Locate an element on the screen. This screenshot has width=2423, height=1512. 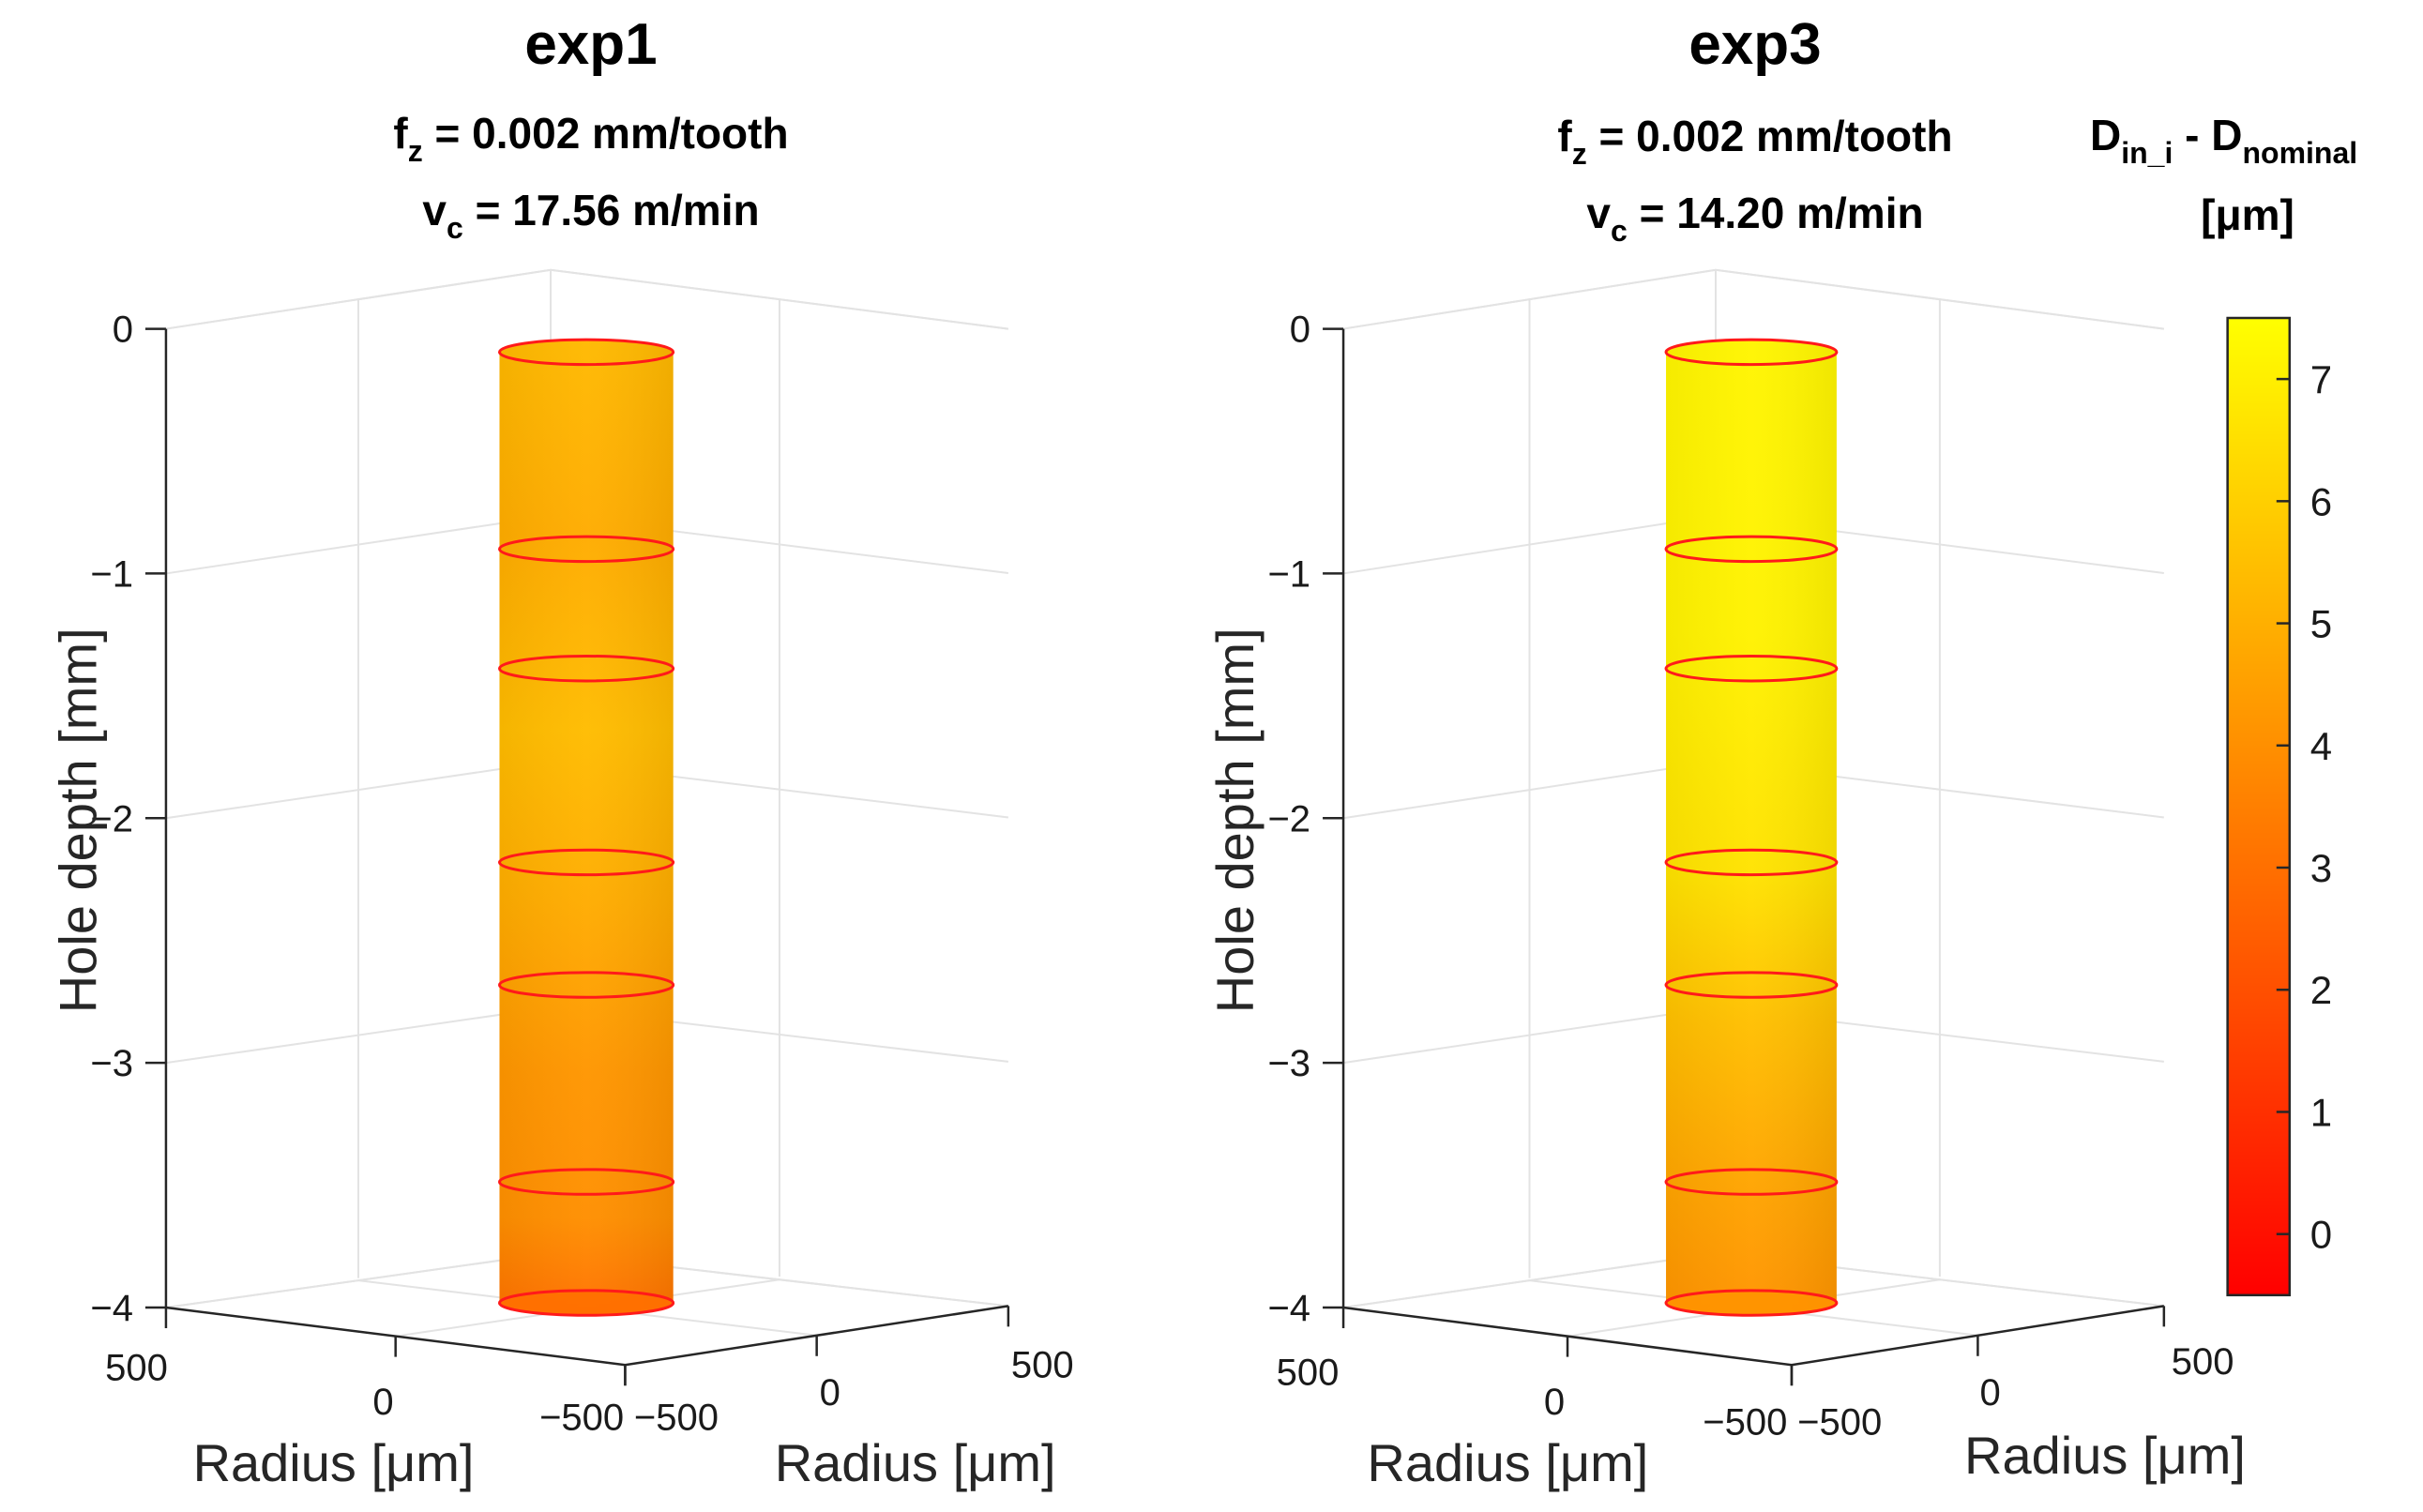
colorbar-tick-label: 1 is located at coordinates (2321, 1112).